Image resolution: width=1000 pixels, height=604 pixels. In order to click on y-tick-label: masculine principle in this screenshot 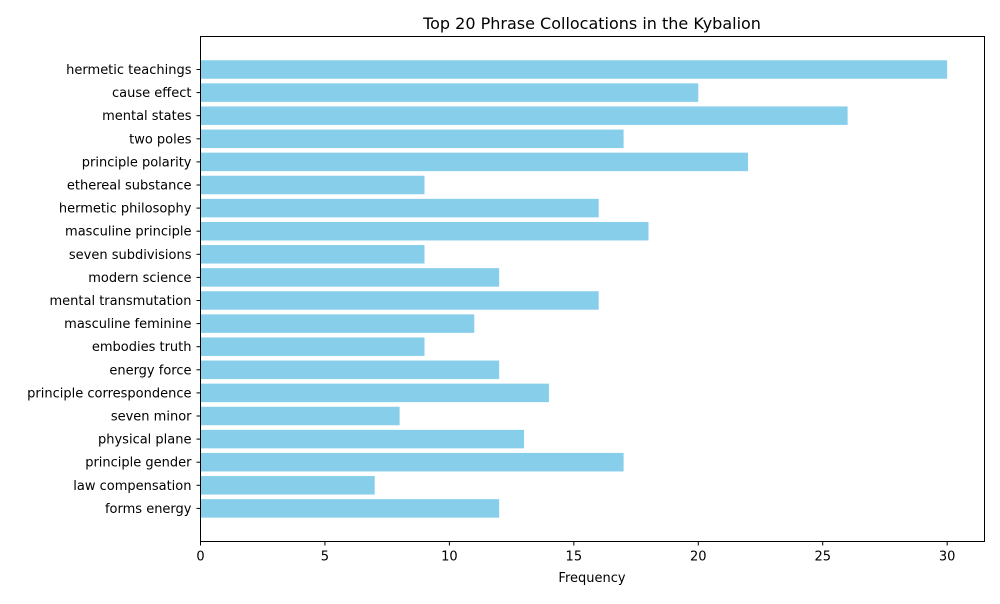, I will do `click(128, 232)`.